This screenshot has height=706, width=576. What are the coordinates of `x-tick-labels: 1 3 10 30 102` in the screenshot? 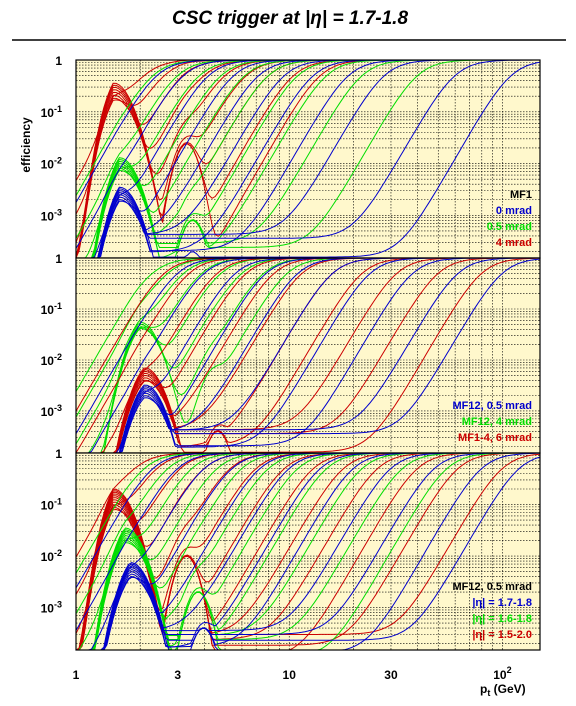 It's located at (292, 673).